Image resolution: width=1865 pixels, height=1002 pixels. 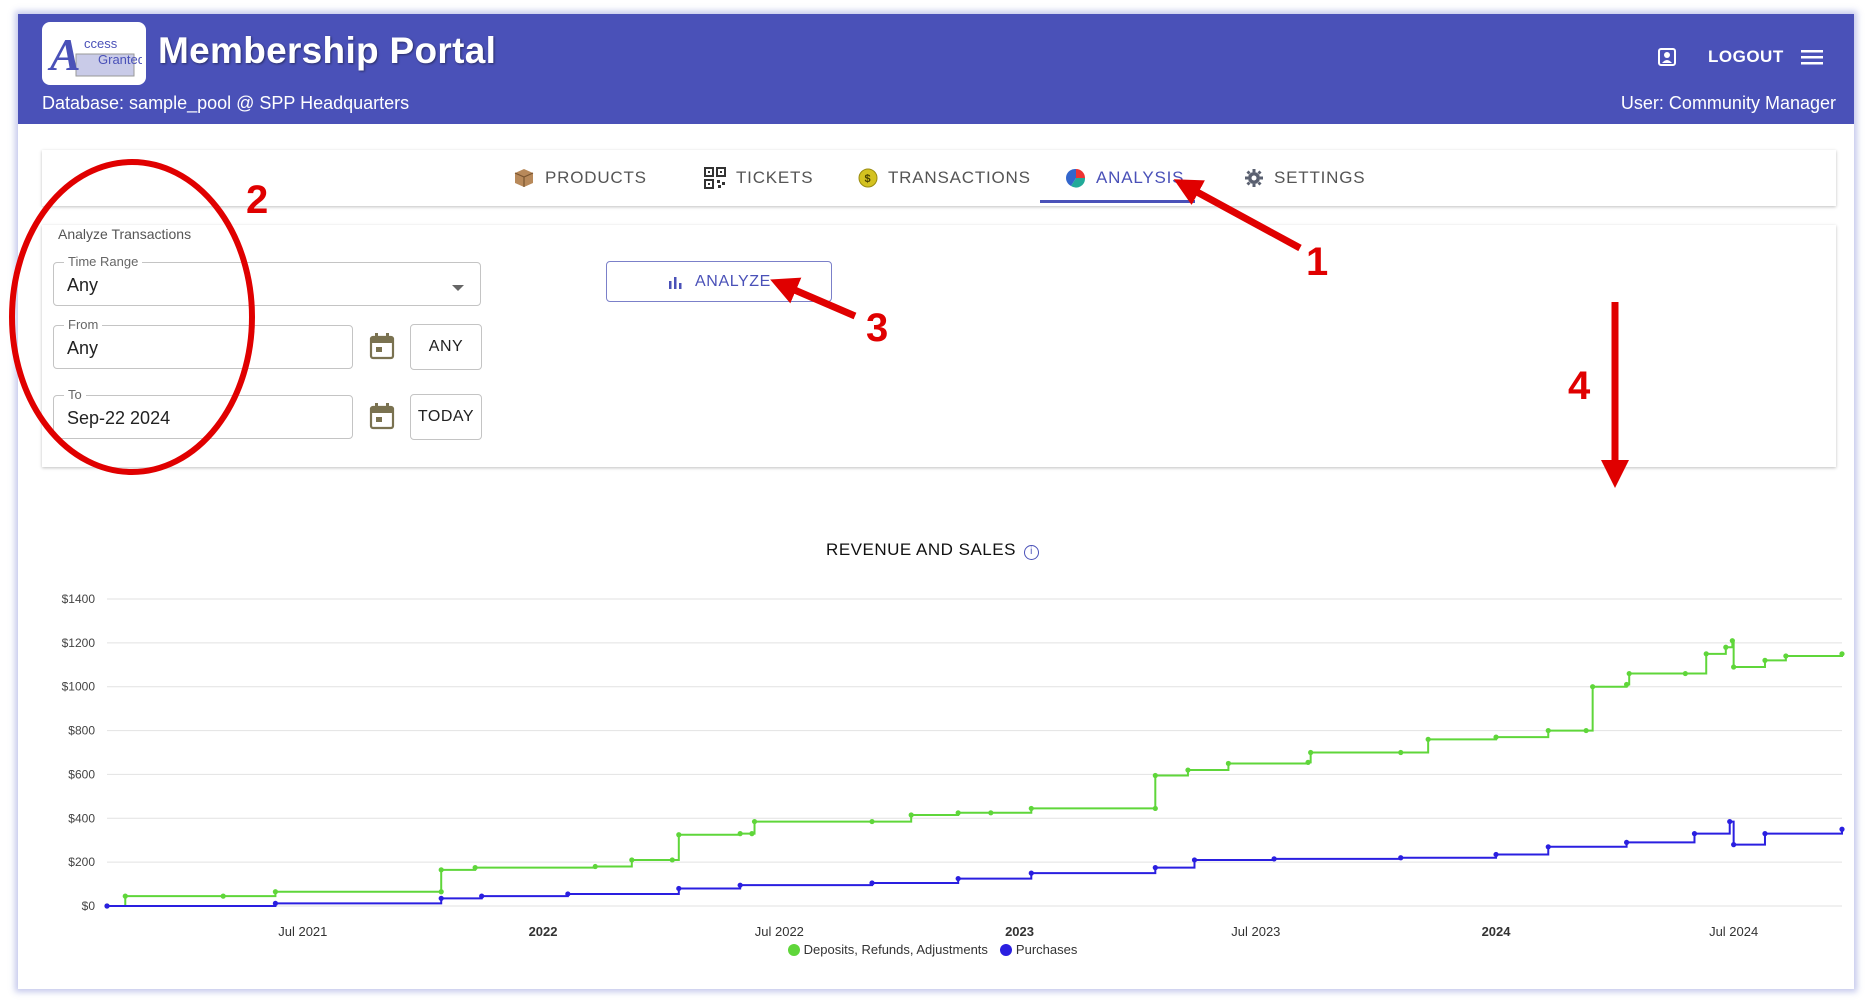 I want to click on svg-text: A, so click(x=64, y=54).